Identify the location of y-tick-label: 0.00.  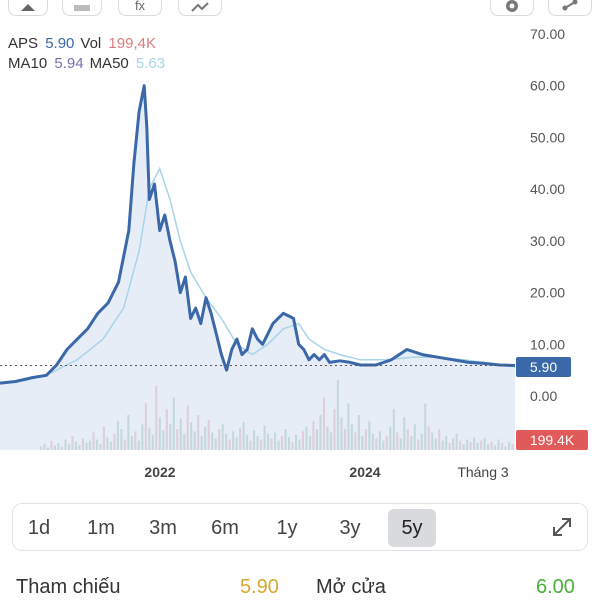
(543, 396).